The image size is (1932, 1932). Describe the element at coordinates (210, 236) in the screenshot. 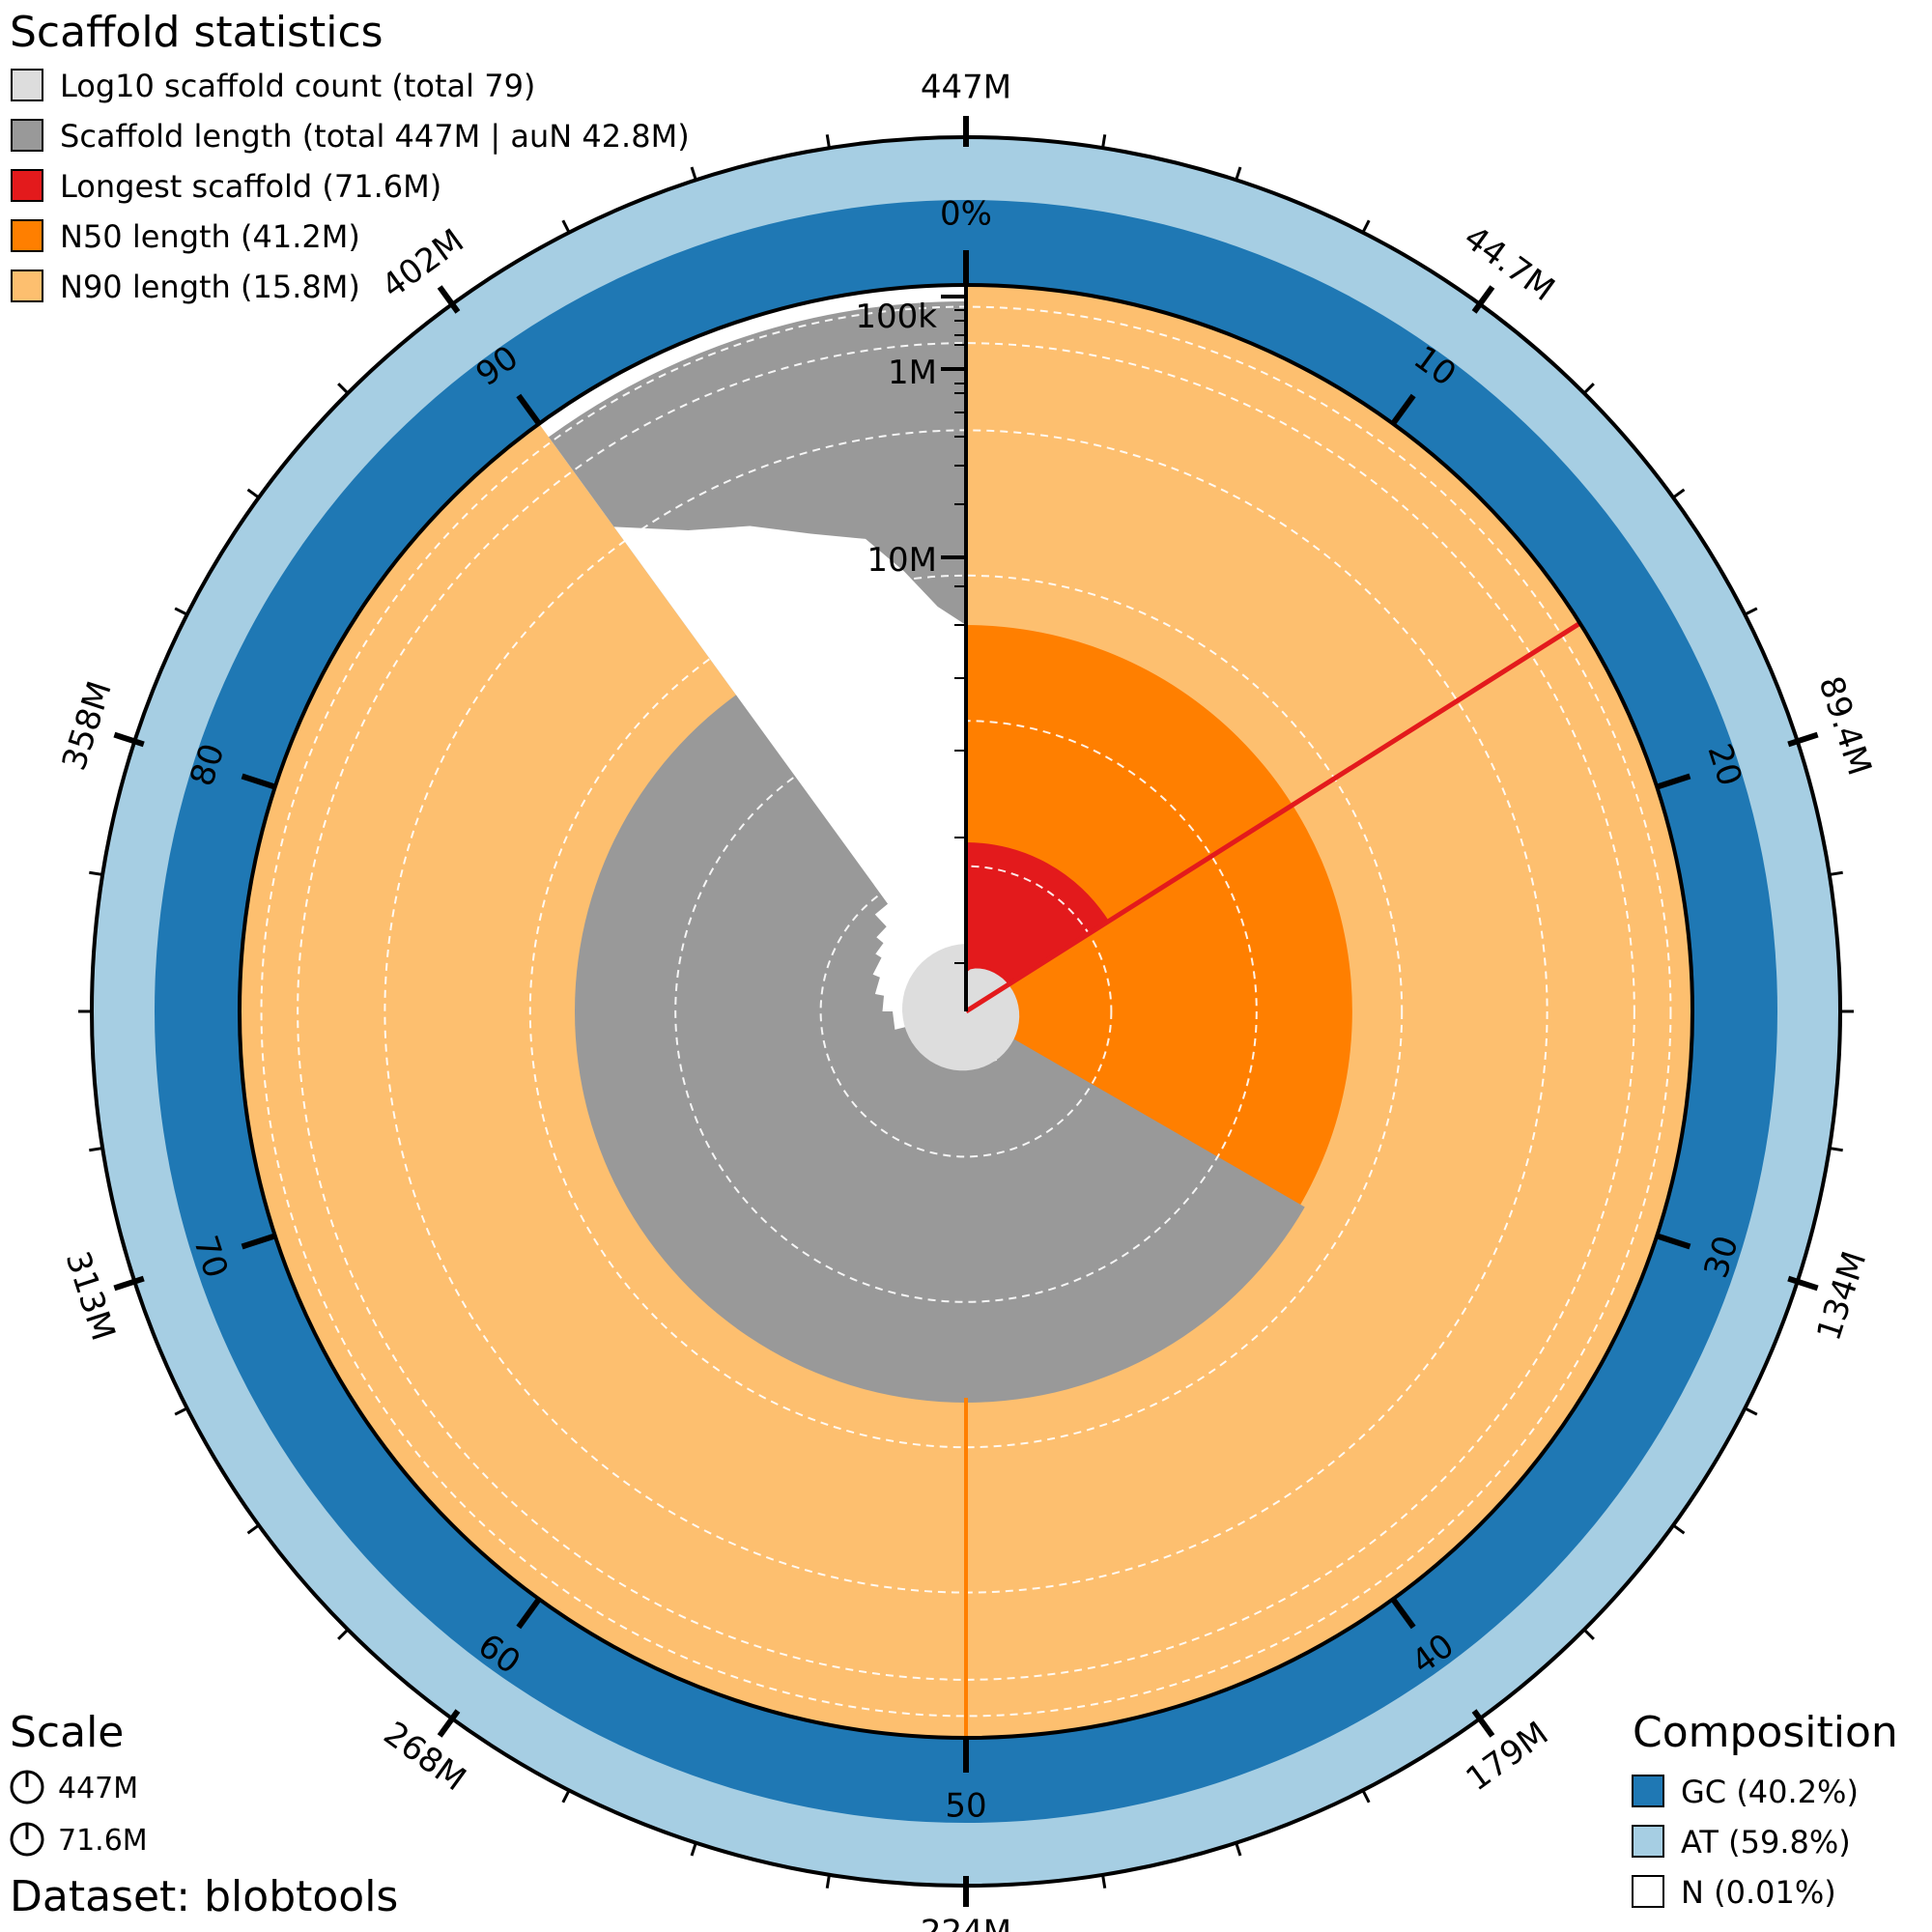

I see `legend-label-n50: N50 length (41.2M)` at that location.